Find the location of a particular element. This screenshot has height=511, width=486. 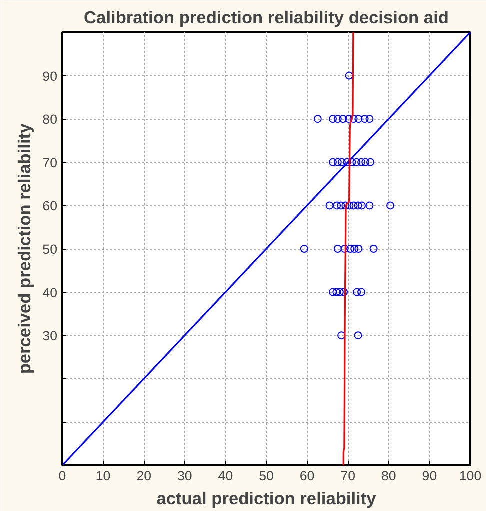

x-tick-label: 40 is located at coordinates (226, 476).